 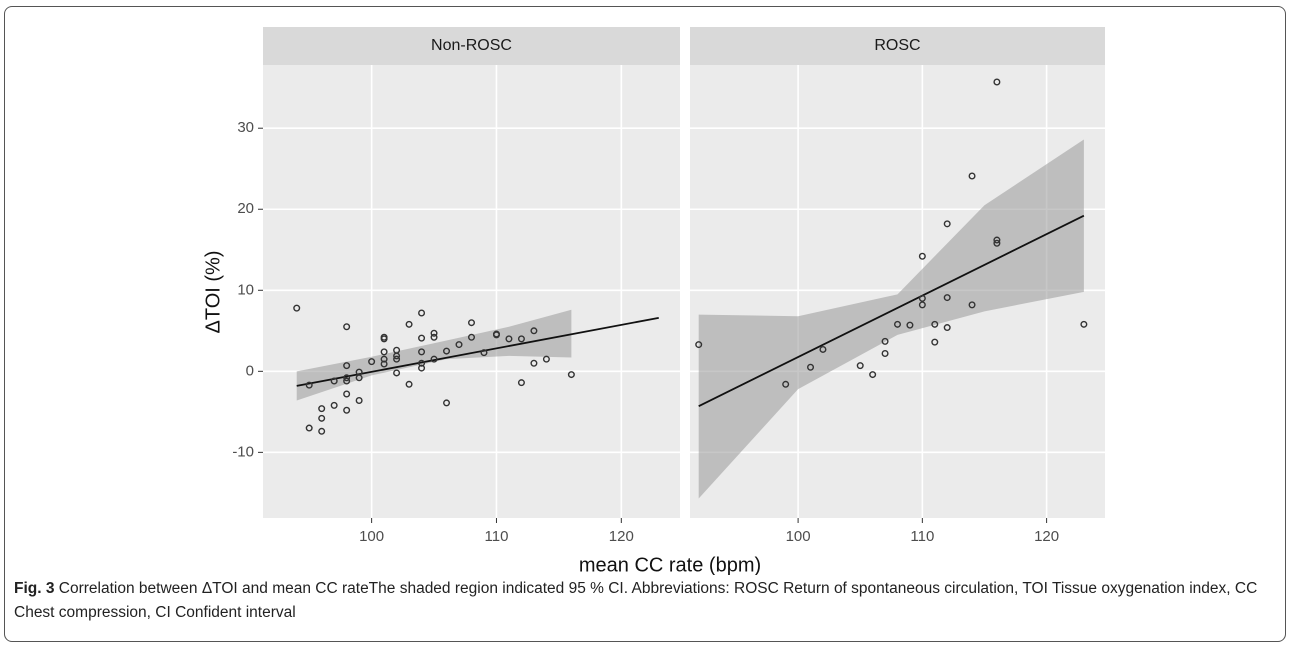 I want to click on x-axis-label: mean CC rate (bpm), so click(x=670, y=564).